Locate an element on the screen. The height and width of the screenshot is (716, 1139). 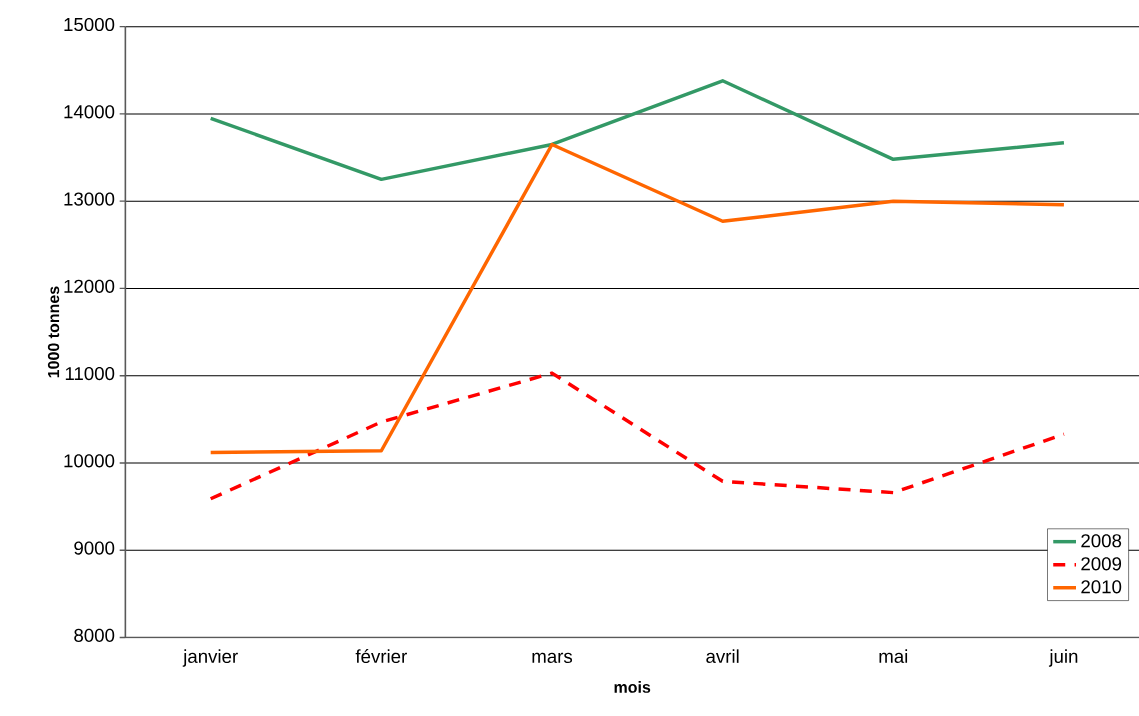
y-tick-label: 10000 is located at coordinates (89, 461).